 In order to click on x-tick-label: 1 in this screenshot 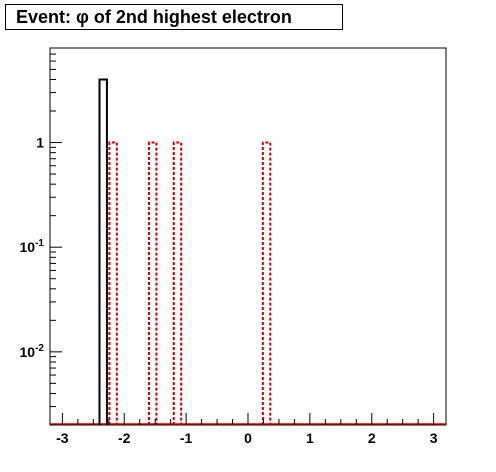, I will do `click(310, 438)`.